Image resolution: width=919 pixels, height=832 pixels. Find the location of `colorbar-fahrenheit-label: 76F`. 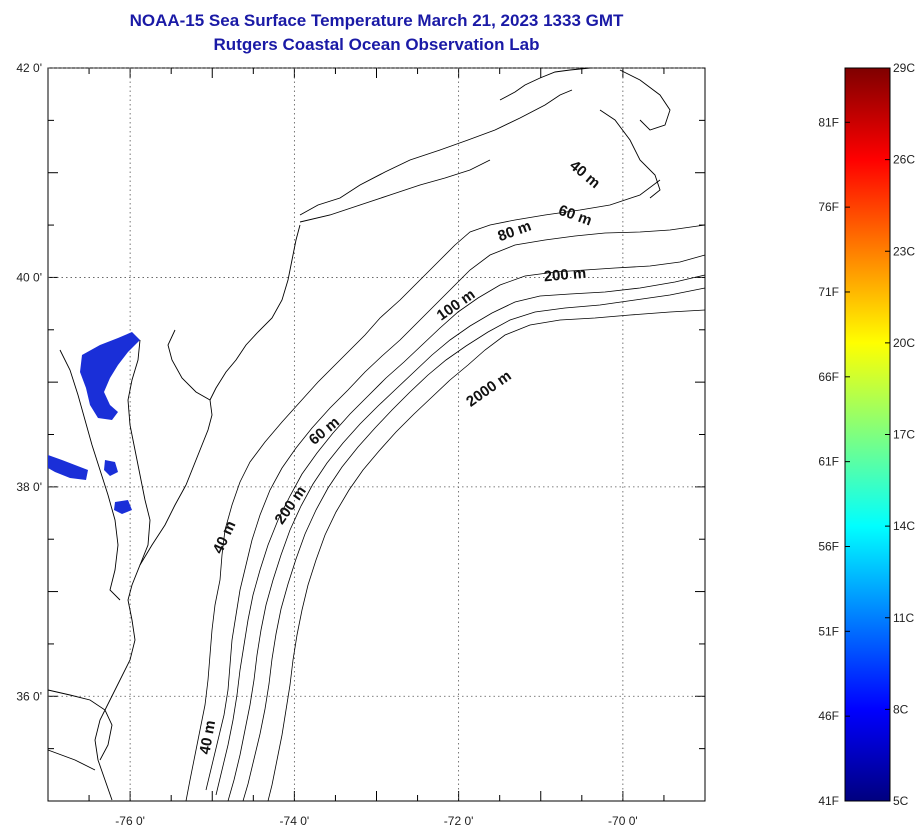

colorbar-fahrenheit-label: 76F is located at coordinates (828, 207).